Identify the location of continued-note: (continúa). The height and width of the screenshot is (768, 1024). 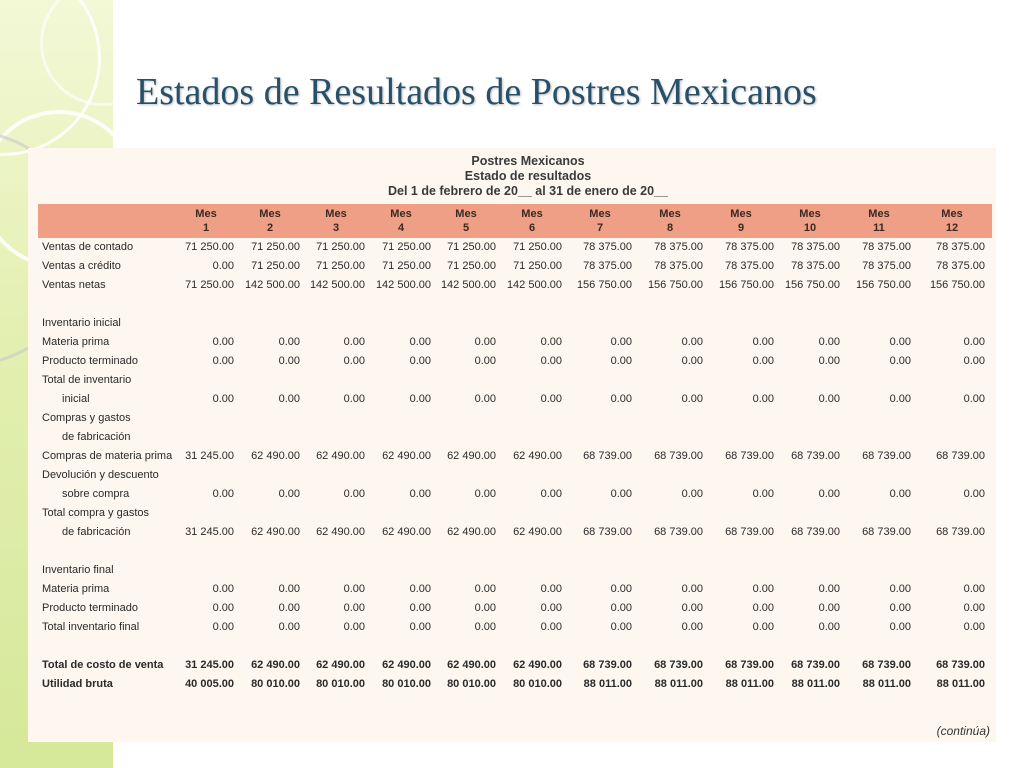
(963, 731).